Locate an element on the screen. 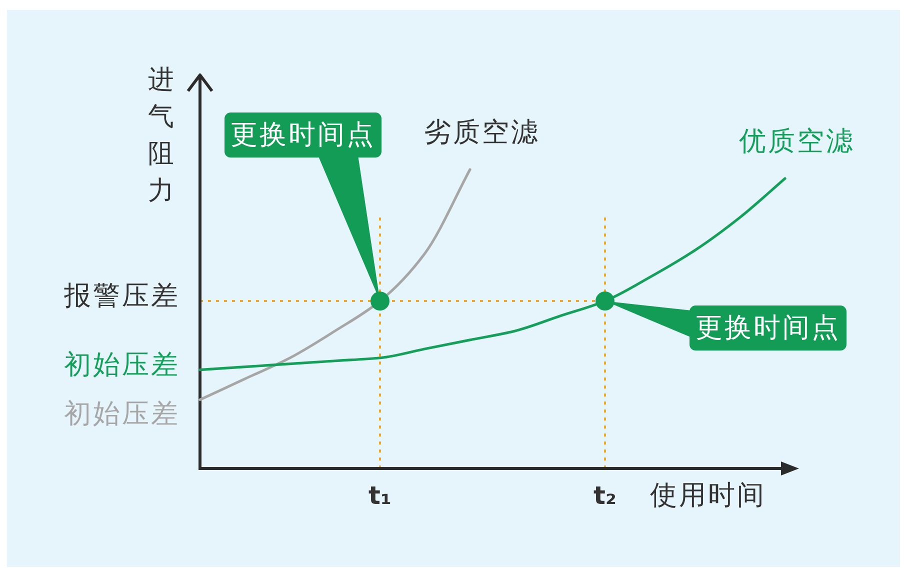 The height and width of the screenshot is (576, 907). x-axis-title: 使用时间 is located at coordinates (708, 495).